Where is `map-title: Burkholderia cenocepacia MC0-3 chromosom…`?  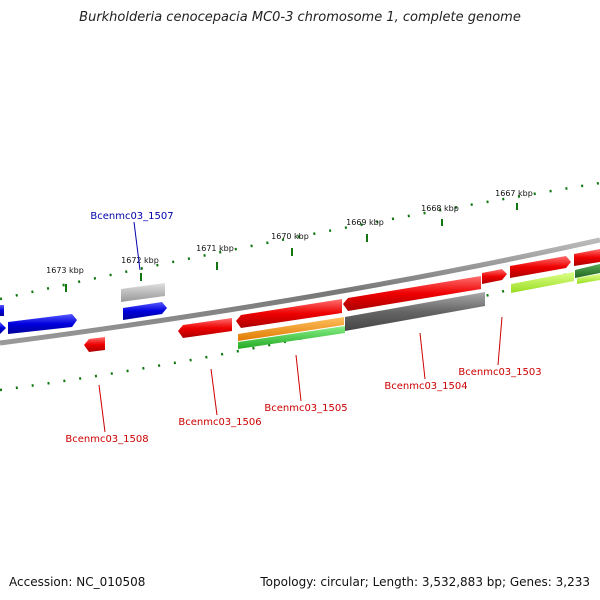
map-title: Burkholderia cenocepacia MC0-3 chromosom… is located at coordinates (300, 17).